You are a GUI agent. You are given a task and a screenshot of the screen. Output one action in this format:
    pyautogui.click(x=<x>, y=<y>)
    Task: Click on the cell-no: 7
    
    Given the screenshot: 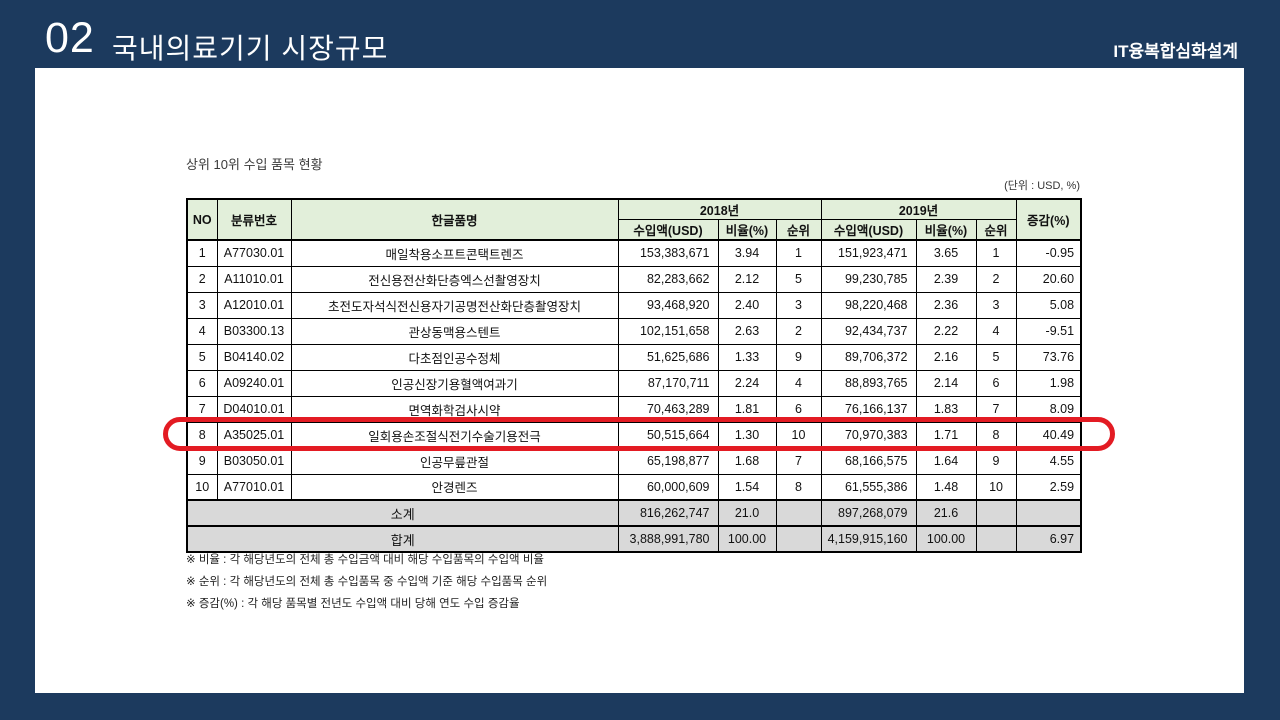 What is the action you would take?
    pyautogui.click(x=202, y=409)
    